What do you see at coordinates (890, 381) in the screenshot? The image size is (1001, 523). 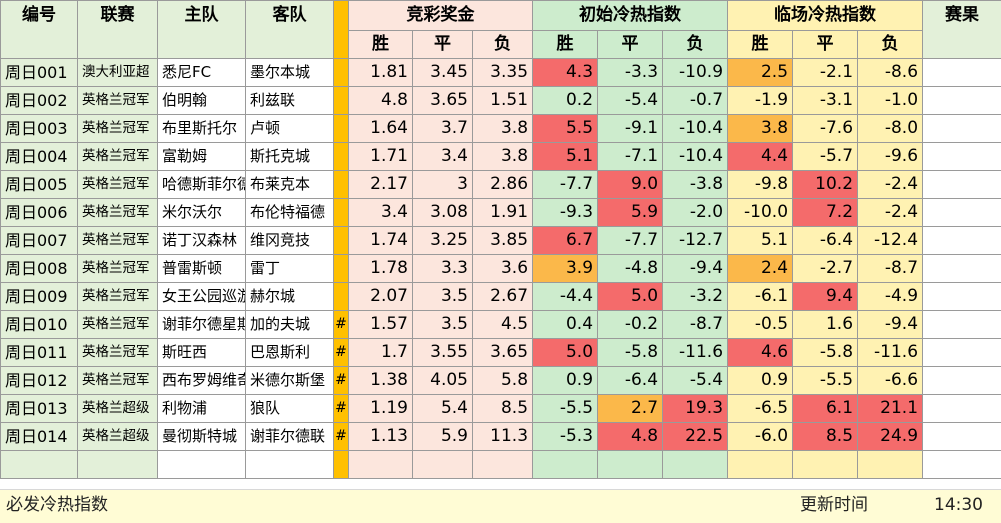 I see `live-lose-cell: -6.6` at bounding box center [890, 381].